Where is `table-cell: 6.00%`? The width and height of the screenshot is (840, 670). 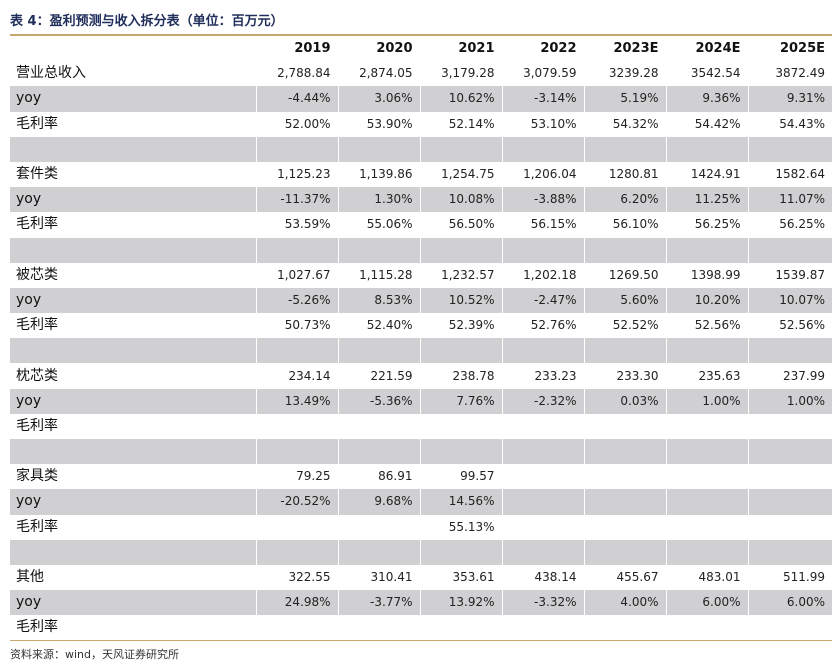 table-cell: 6.00% is located at coordinates (789, 603).